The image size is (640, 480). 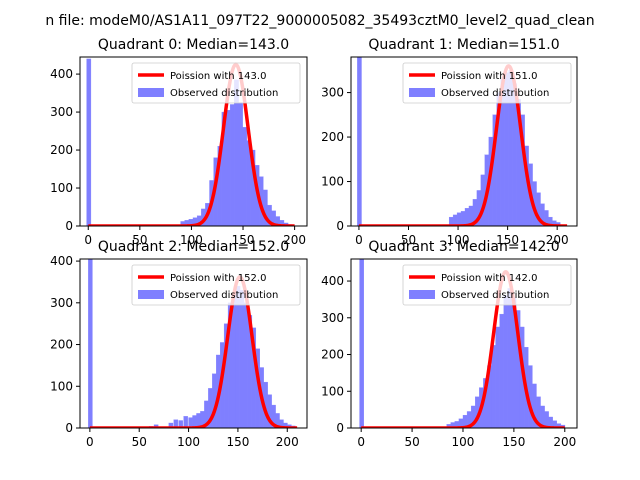 I want to click on subplot-title: Quadrant 2: Median=152.0, so click(x=193, y=247).